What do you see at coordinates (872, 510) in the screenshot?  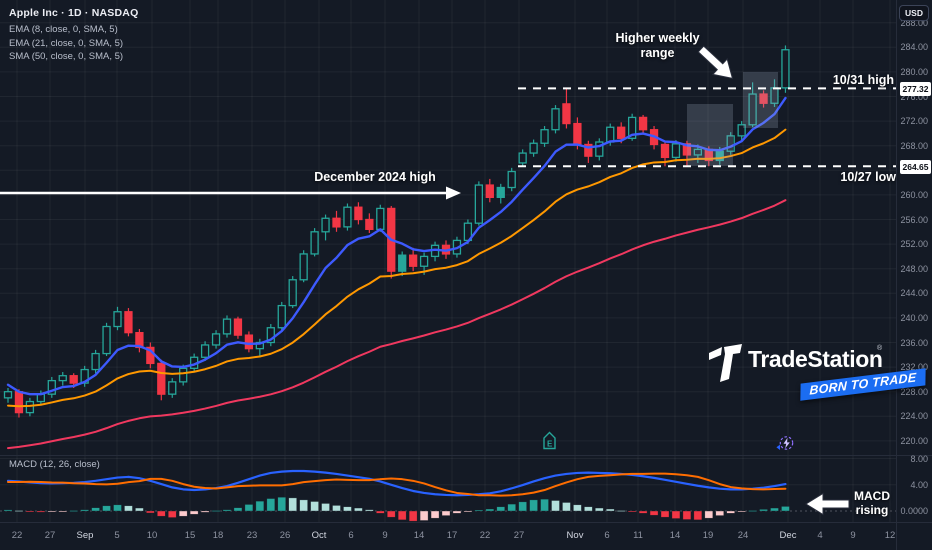 I see `annotation-line: rising` at bounding box center [872, 510].